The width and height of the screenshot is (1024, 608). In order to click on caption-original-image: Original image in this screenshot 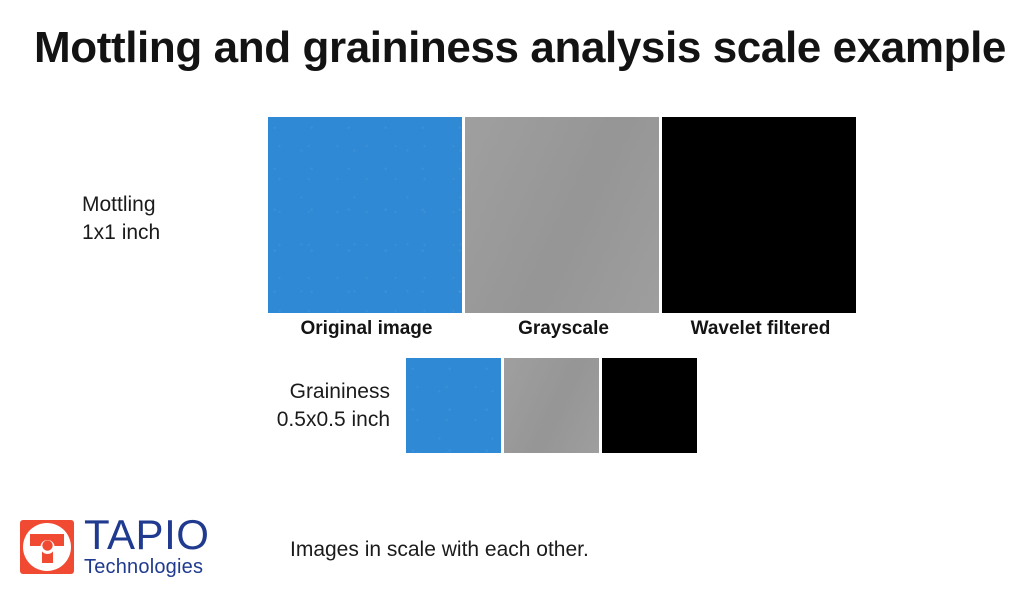, I will do `click(366, 328)`.